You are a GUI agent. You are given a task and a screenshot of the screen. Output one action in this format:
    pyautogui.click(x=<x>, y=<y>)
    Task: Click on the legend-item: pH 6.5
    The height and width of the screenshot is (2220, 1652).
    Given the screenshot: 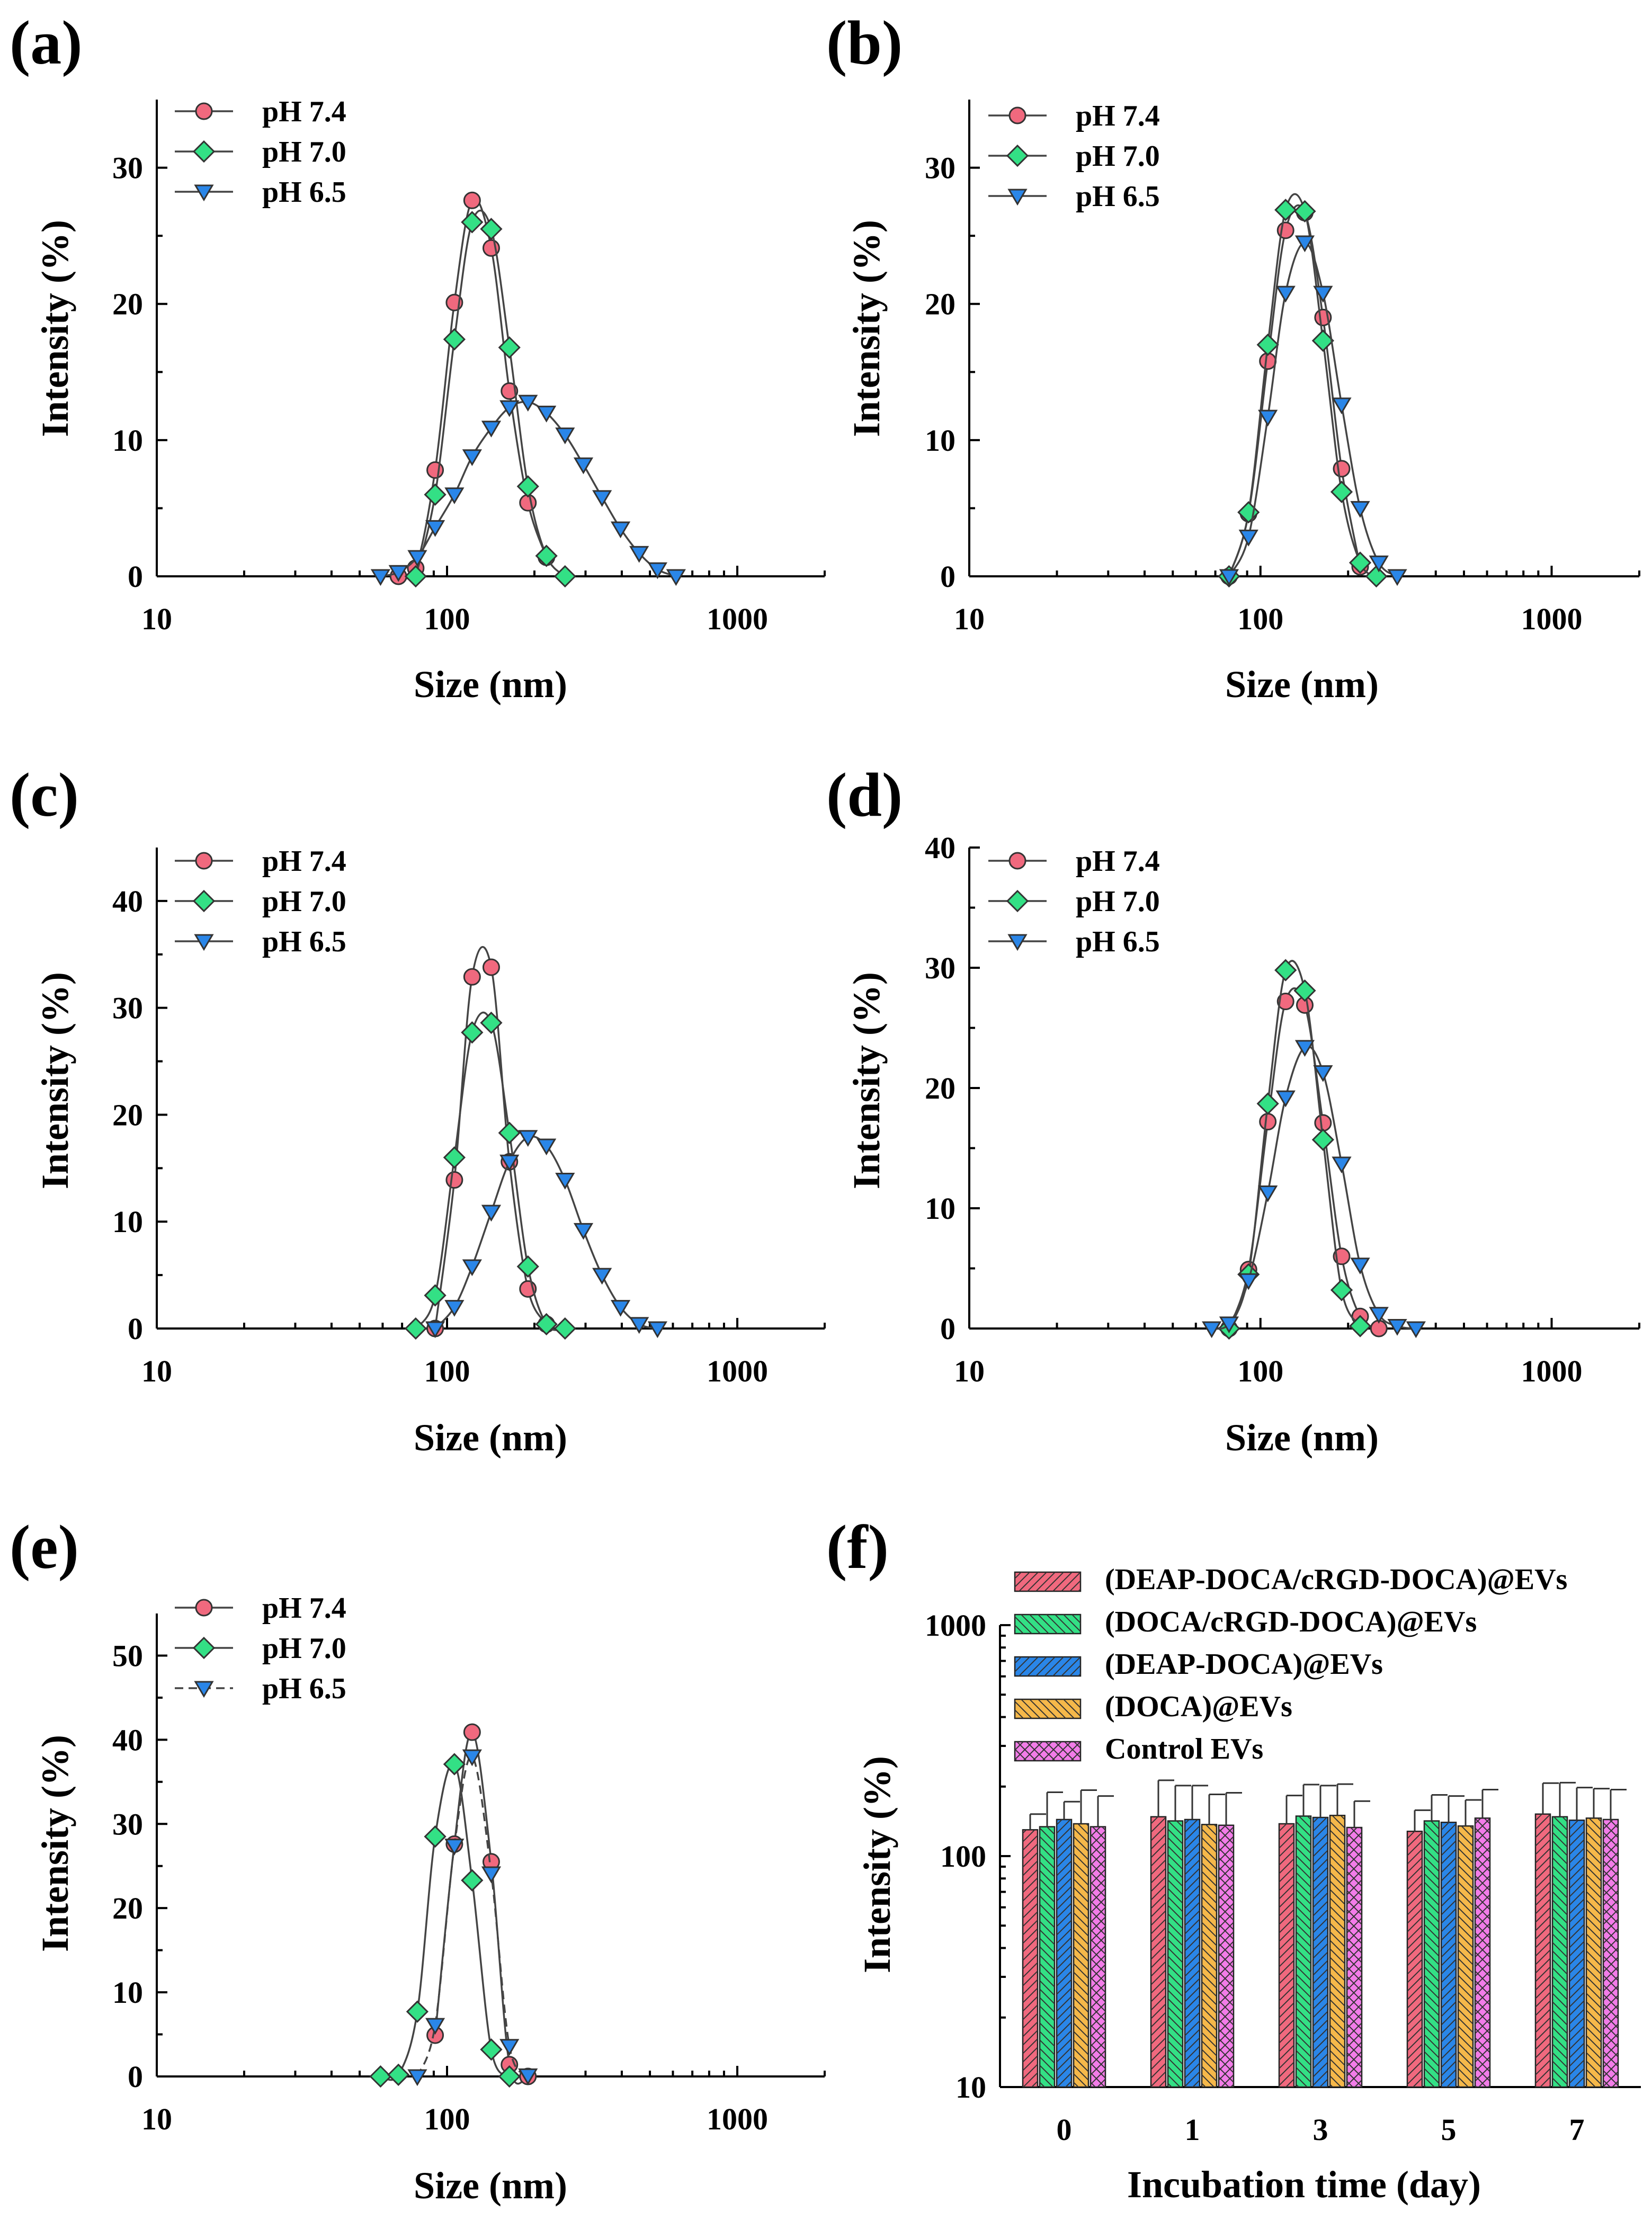 What is the action you would take?
    pyautogui.click(x=261, y=192)
    